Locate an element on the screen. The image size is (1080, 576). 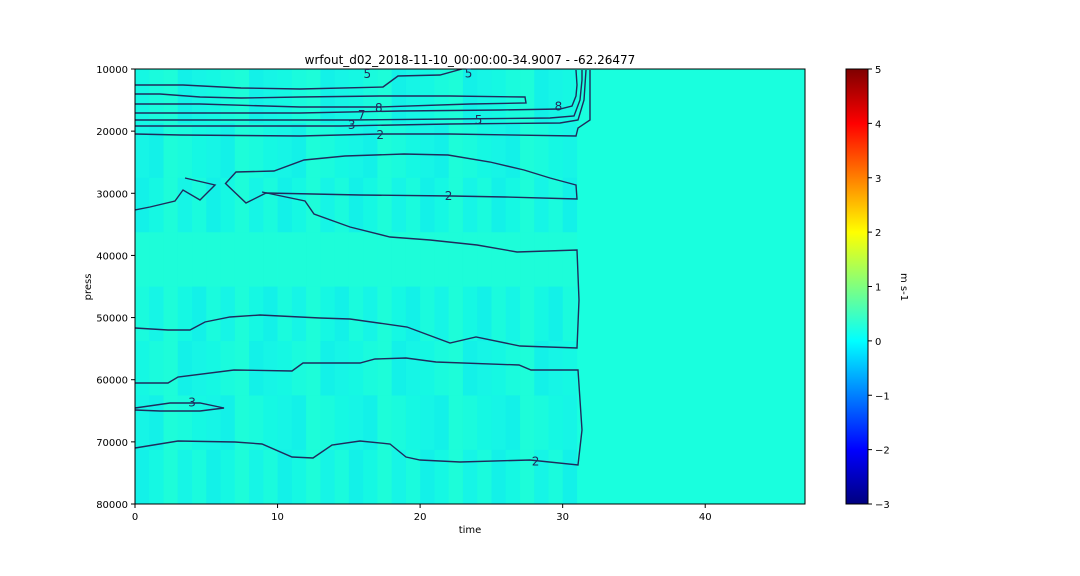
x-tick-label: 40 is located at coordinates (705, 517).